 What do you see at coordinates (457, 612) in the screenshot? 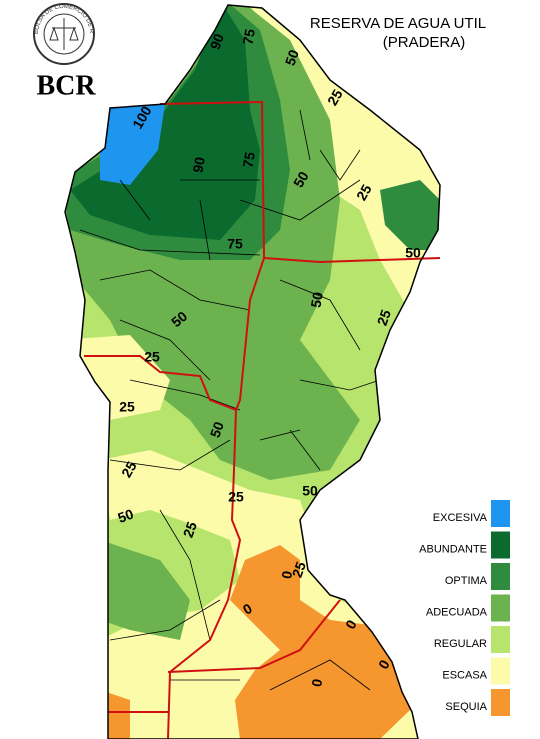
I see `legend-label: ADECUADA` at bounding box center [457, 612].